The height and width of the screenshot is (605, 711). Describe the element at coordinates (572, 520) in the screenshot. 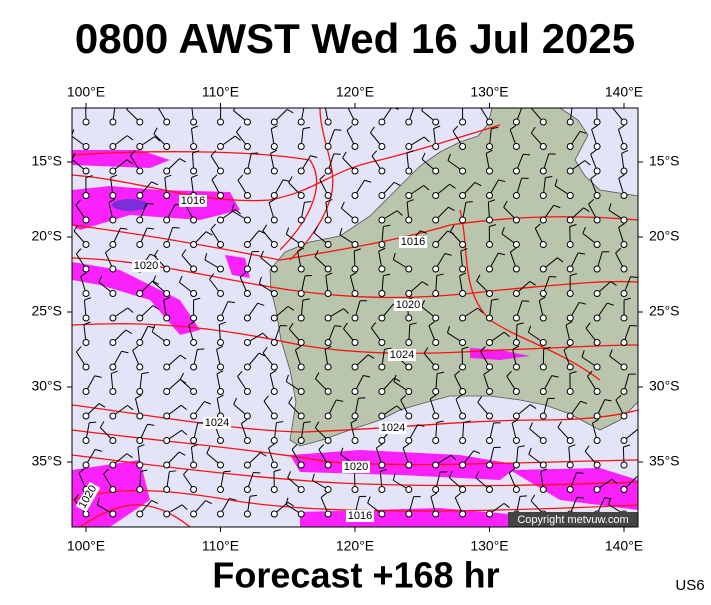

I see `copyright: Copyright metvuw.com` at that location.